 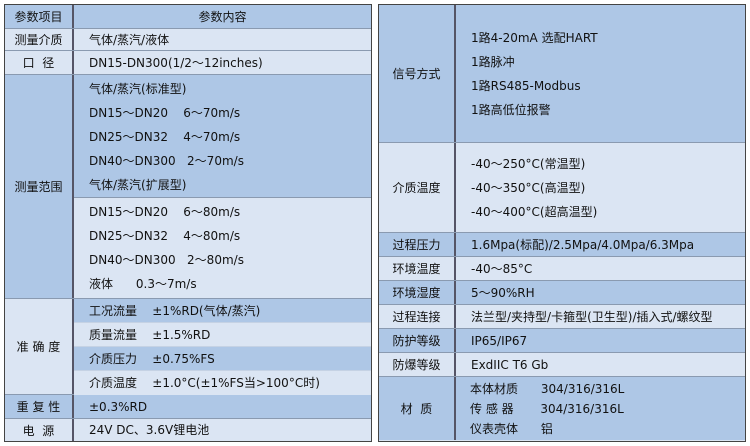 I want to click on row-label: 测量介质, so click(x=39, y=39).